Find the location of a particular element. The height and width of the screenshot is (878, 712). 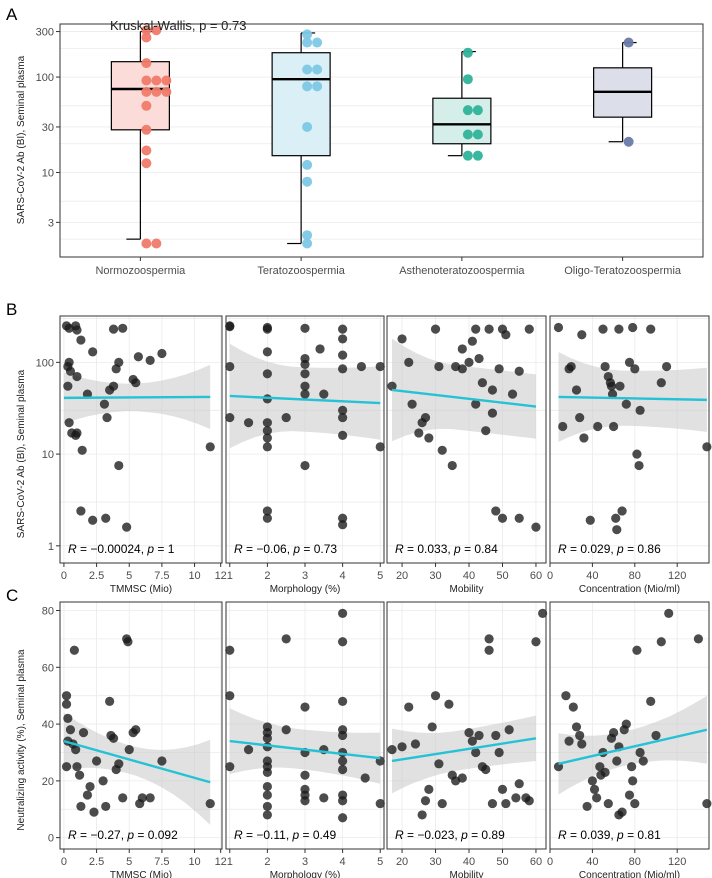

panel-a-y-tick-label: 100 is located at coordinates (45, 78).